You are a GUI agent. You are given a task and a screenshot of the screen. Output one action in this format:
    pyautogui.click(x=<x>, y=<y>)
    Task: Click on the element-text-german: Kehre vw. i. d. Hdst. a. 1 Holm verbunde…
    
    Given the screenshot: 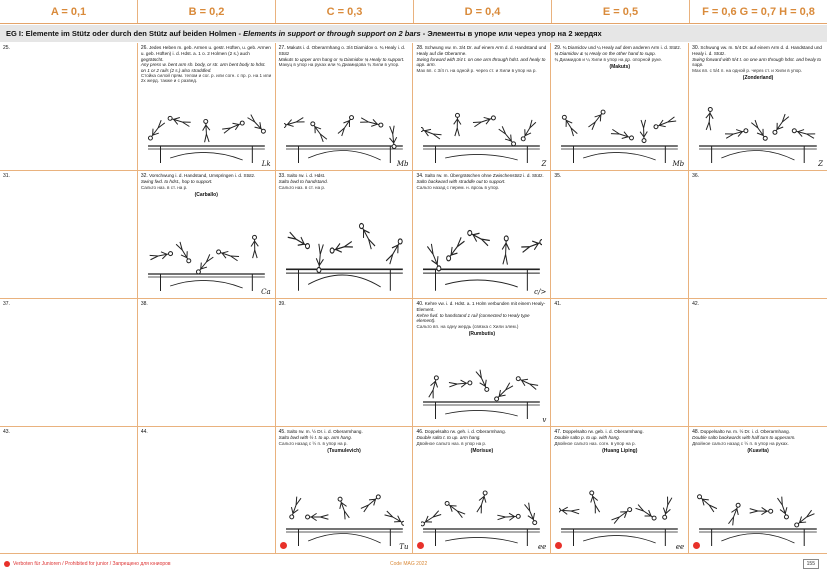 What is the action you would take?
    pyautogui.click(x=481, y=307)
    